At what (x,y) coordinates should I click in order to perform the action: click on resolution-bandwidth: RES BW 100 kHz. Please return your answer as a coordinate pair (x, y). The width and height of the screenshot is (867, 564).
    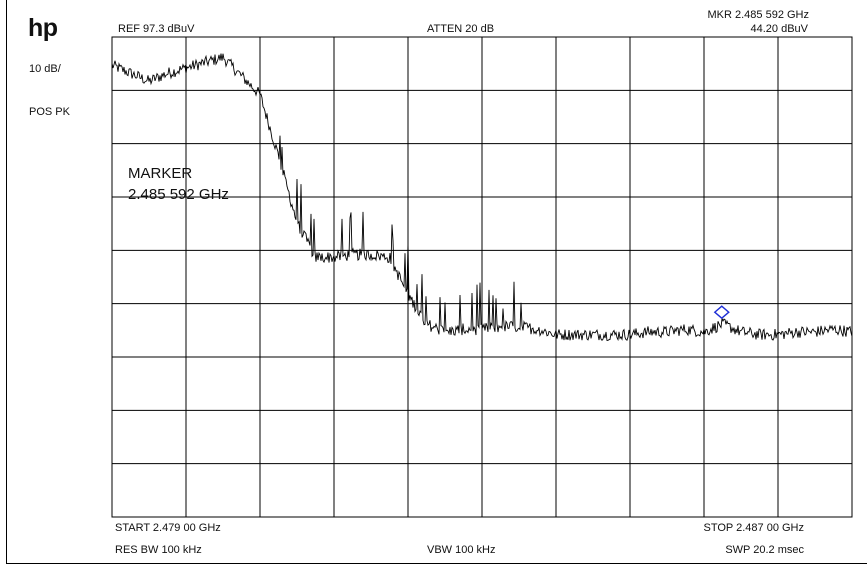
    Looking at the image, I should click on (158, 550).